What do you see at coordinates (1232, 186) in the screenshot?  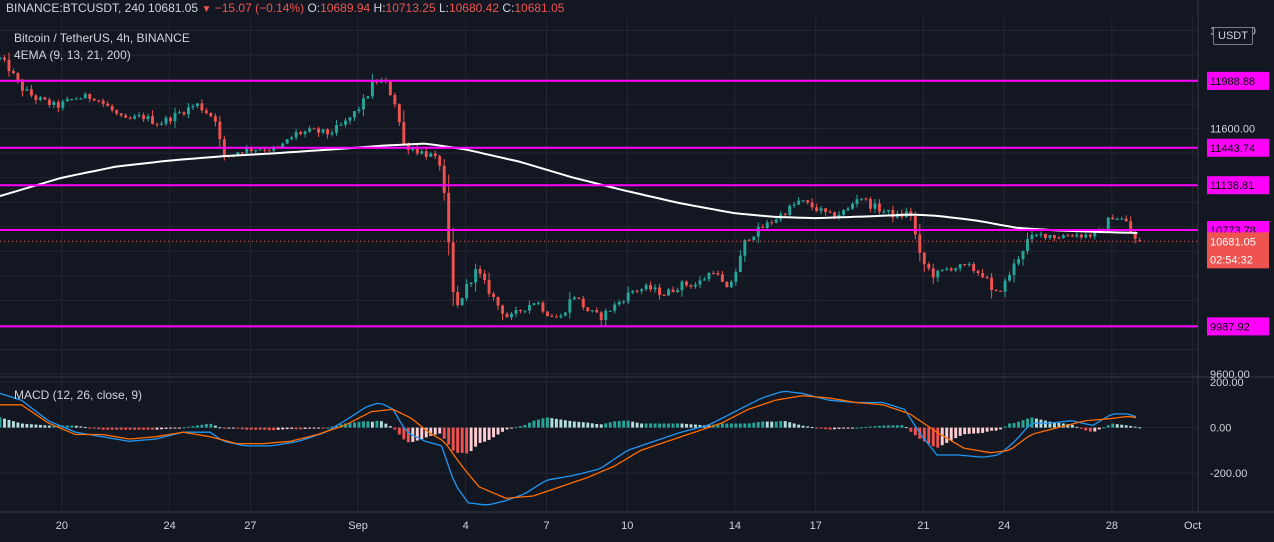 I see `level-price-label: 11138.81` at bounding box center [1232, 186].